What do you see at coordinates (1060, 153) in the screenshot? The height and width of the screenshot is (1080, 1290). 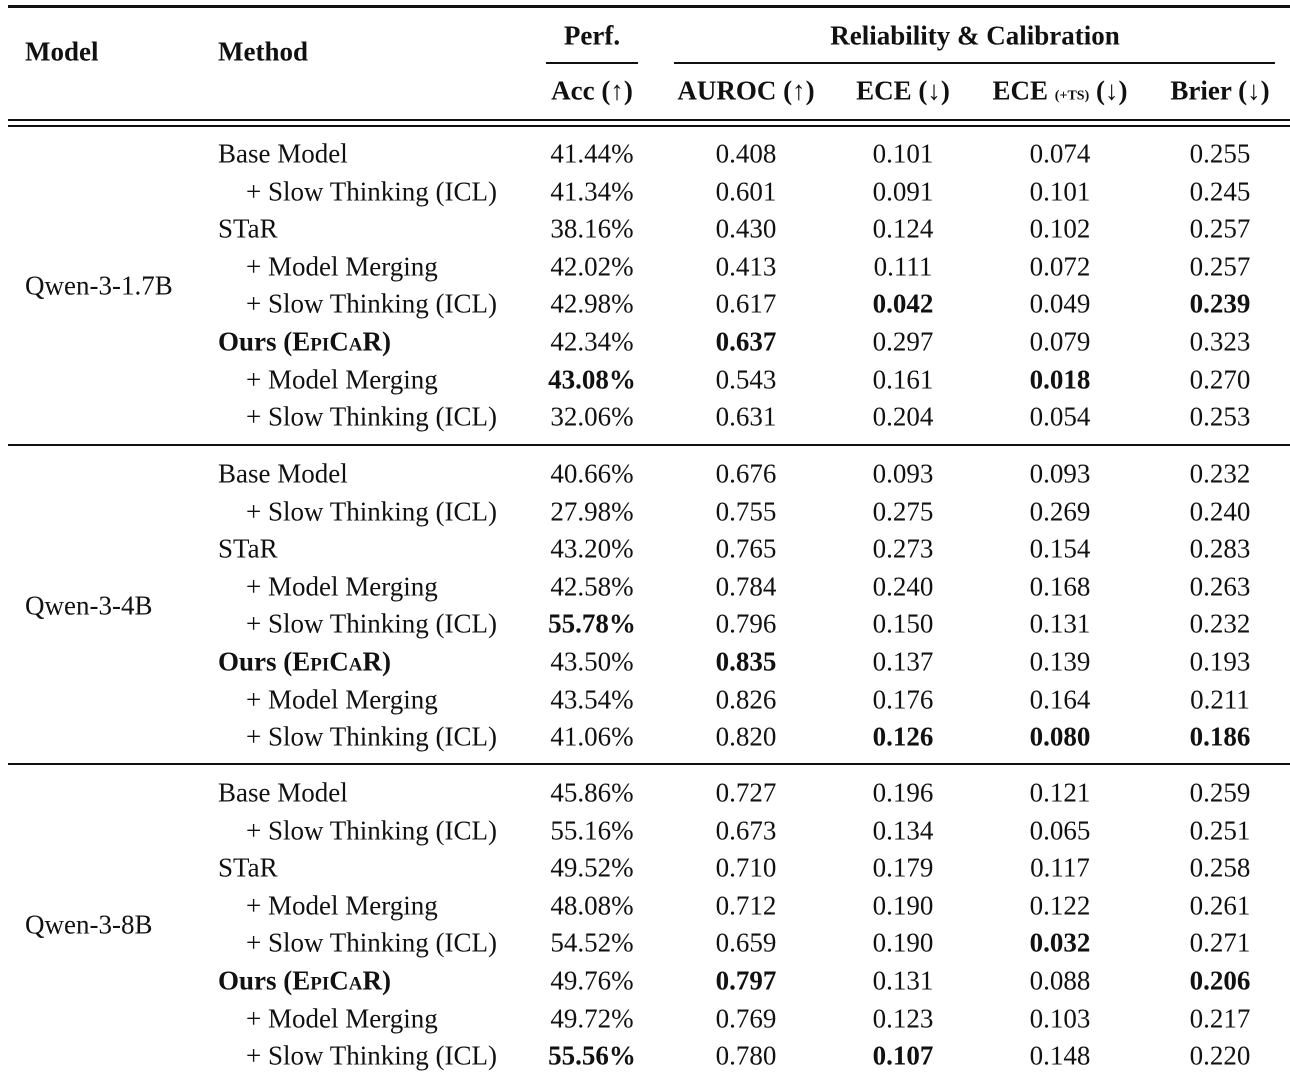 I see `cell: 0.074` at bounding box center [1060, 153].